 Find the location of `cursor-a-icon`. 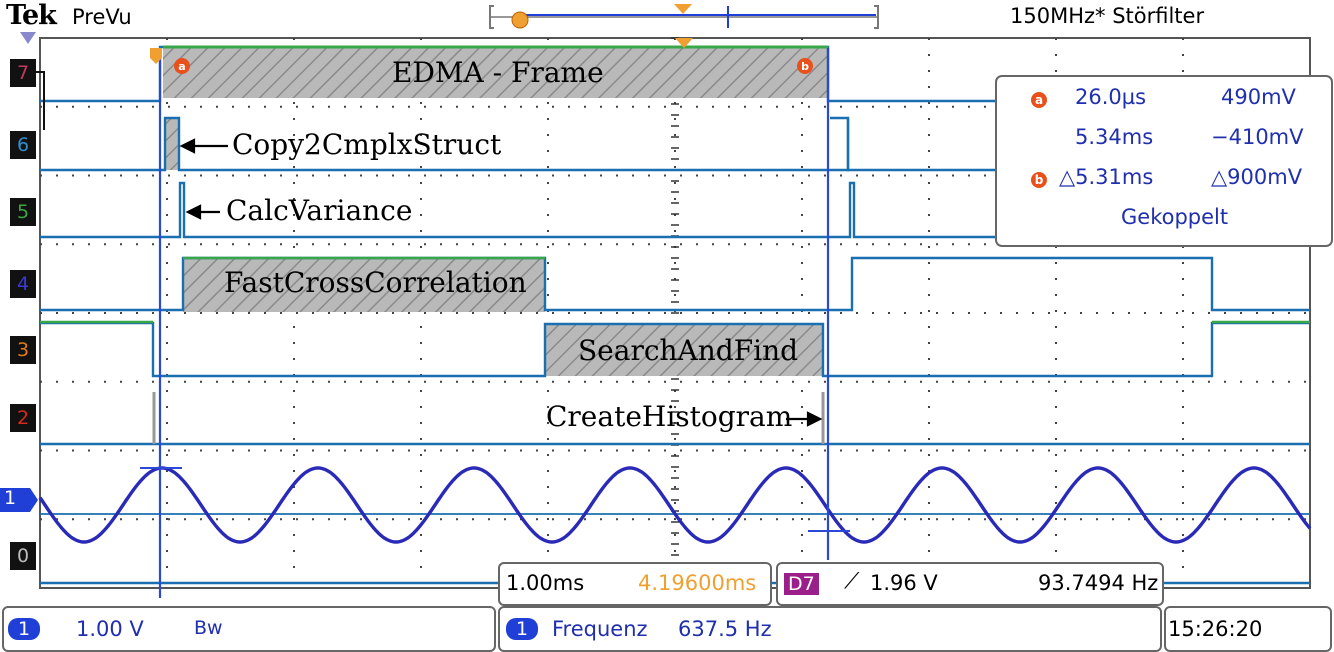

cursor-a-icon is located at coordinates (182, 66).